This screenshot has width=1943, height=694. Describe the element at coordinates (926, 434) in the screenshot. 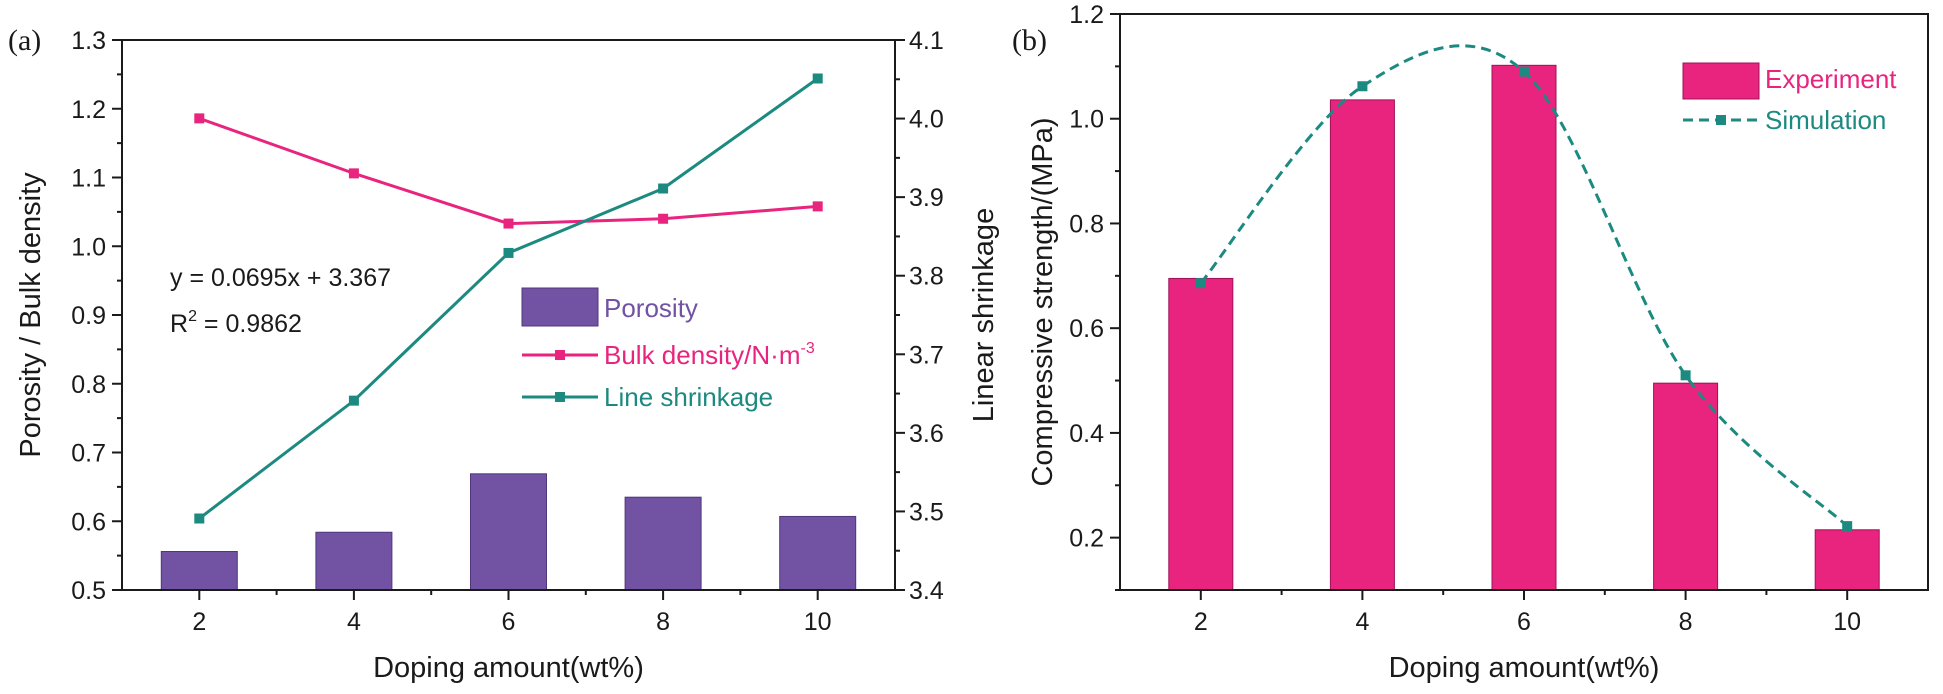

I see `y2-tick-label: 3.6` at that location.